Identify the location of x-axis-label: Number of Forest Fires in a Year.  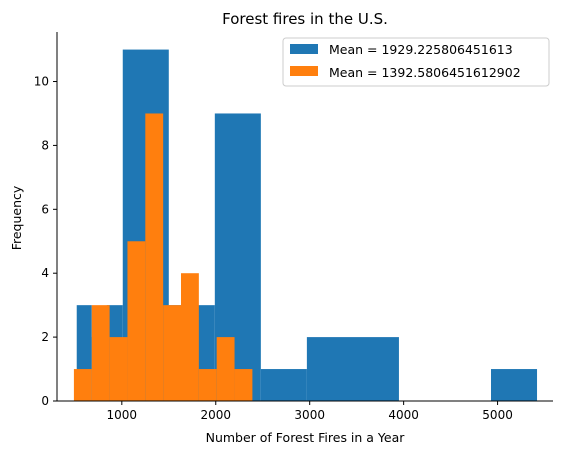
(306, 437).